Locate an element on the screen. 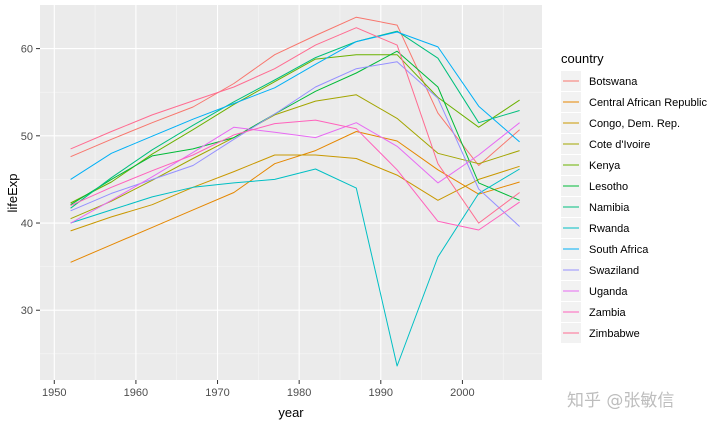  legend-label-south-africa: South Africa is located at coordinates (619, 250).